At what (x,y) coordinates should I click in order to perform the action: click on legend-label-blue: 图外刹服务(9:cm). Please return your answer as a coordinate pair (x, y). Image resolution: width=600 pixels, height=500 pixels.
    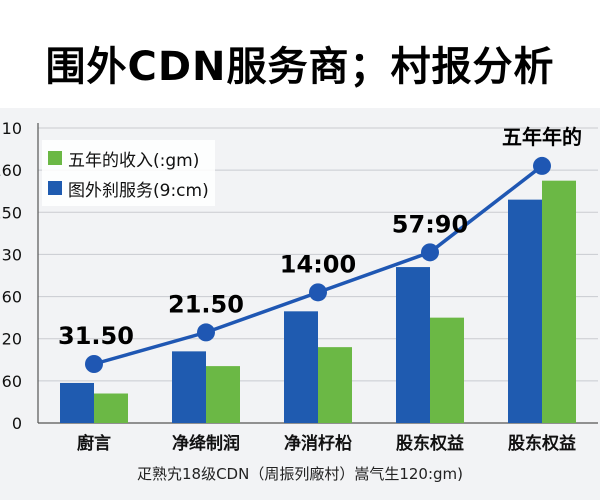
    Looking at the image, I should click on (138, 190).